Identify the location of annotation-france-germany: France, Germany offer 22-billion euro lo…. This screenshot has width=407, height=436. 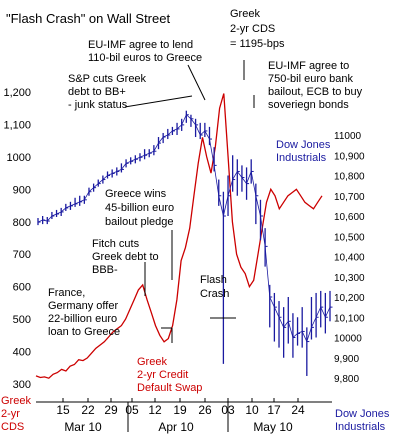
(84, 312).